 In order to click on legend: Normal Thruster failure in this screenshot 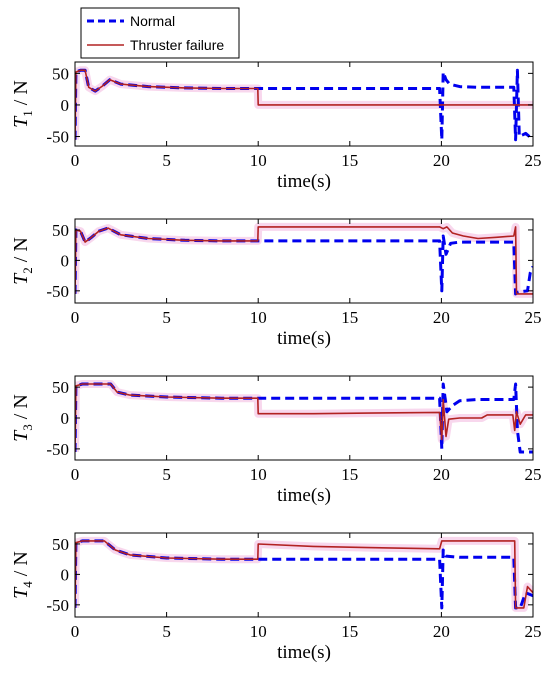, I will do `click(160, 33)`.